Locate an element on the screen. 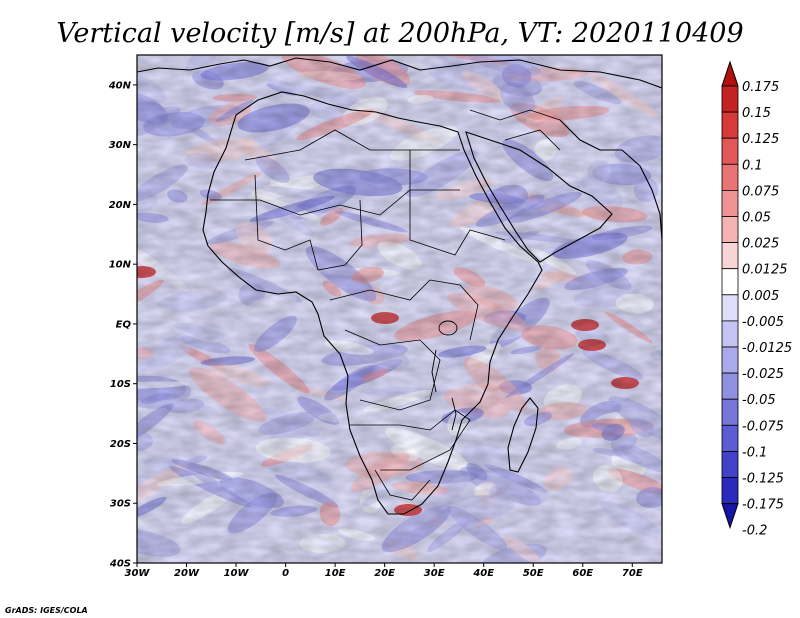 Image resolution: width=800 pixels, height=618 pixels. x-tick-label: 30W is located at coordinates (138, 573).